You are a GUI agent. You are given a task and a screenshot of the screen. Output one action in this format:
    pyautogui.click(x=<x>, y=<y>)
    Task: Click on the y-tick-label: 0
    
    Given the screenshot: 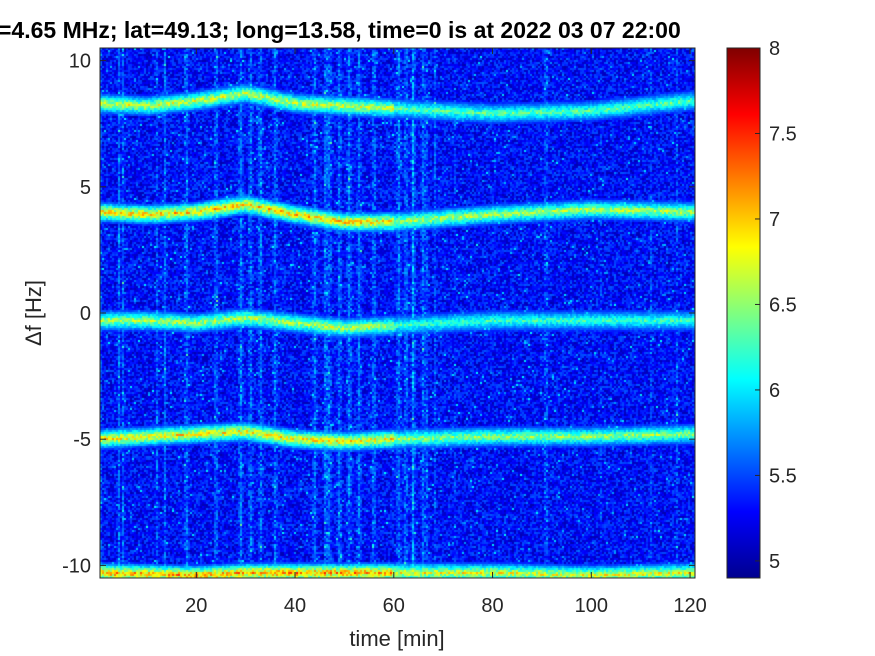 What is the action you would take?
    pyautogui.click(x=85, y=314)
    